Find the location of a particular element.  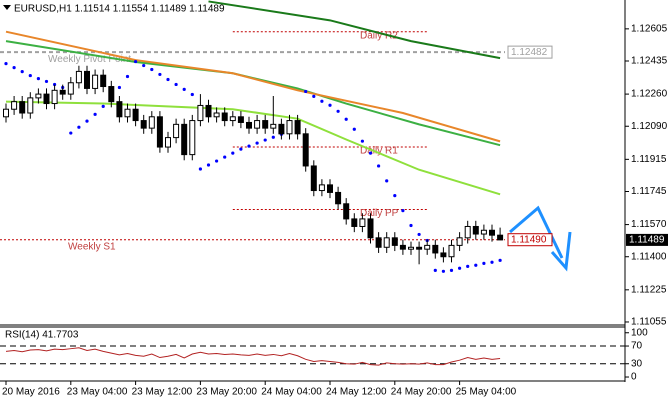

y-tick-label: 1.11915 is located at coordinates (649, 159).